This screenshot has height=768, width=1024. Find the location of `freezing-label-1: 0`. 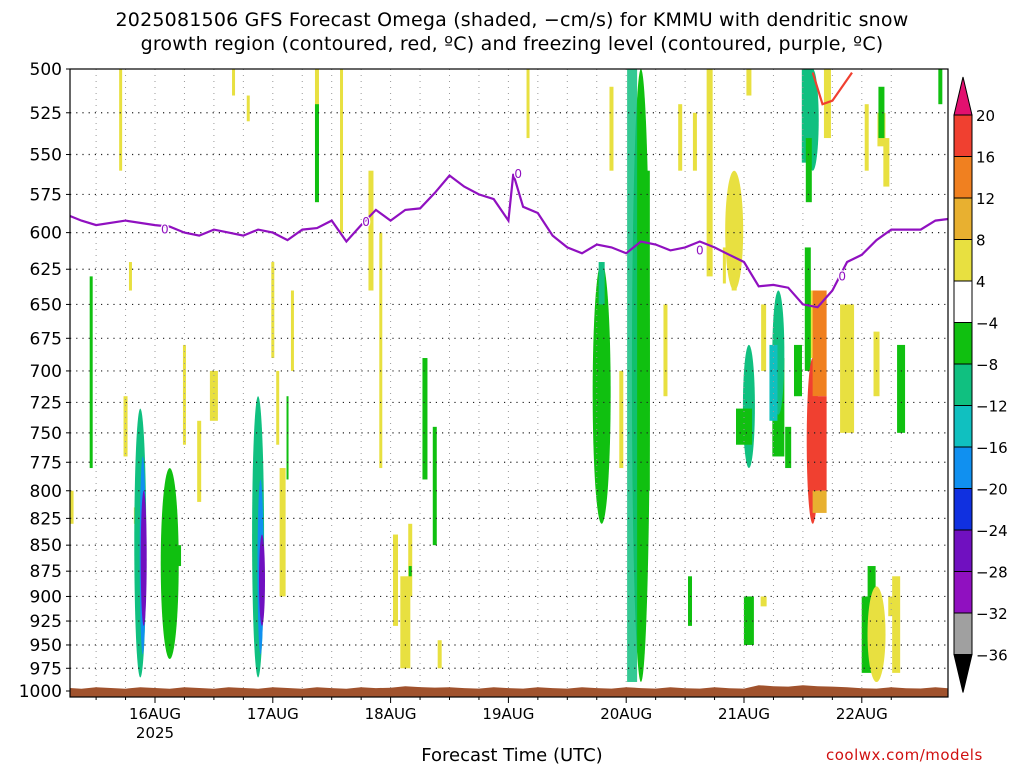

freezing-label-1: 0 is located at coordinates (366, 222).